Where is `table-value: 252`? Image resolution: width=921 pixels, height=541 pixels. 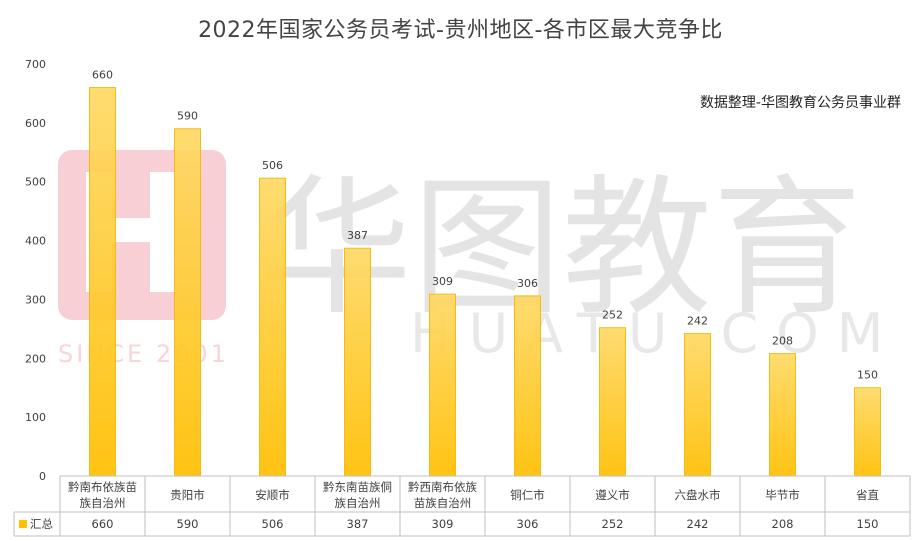 table-value: 252 is located at coordinates (613, 524).